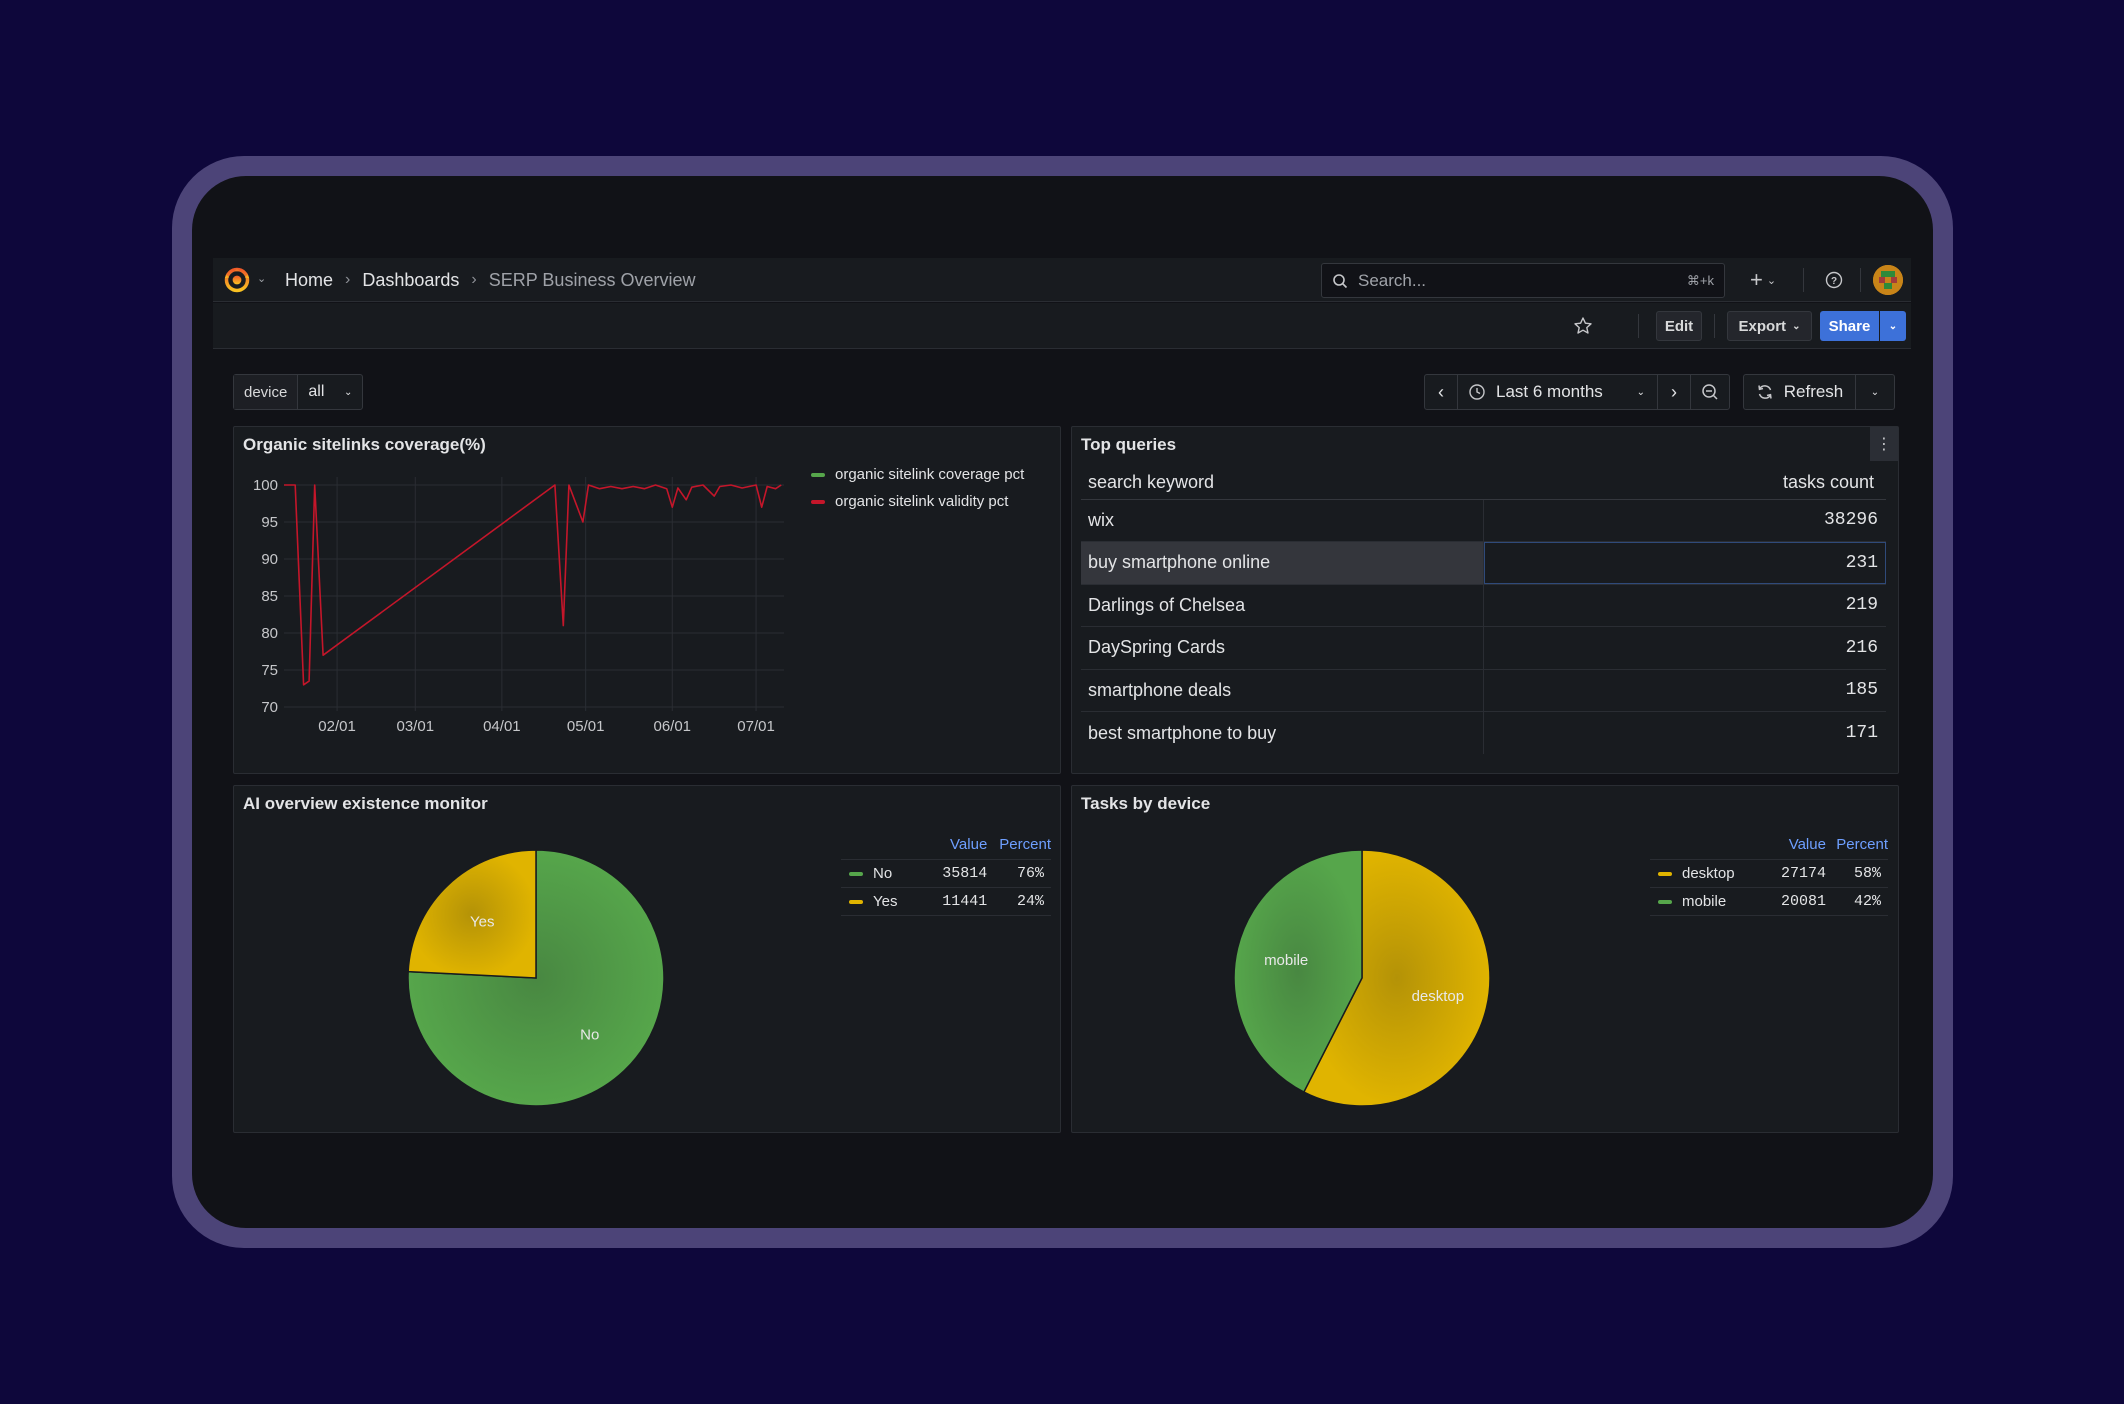  What do you see at coordinates (1483, 563) in the screenshot?
I see `table-row: buy smartphone online 231` at bounding box center [1483, 563].